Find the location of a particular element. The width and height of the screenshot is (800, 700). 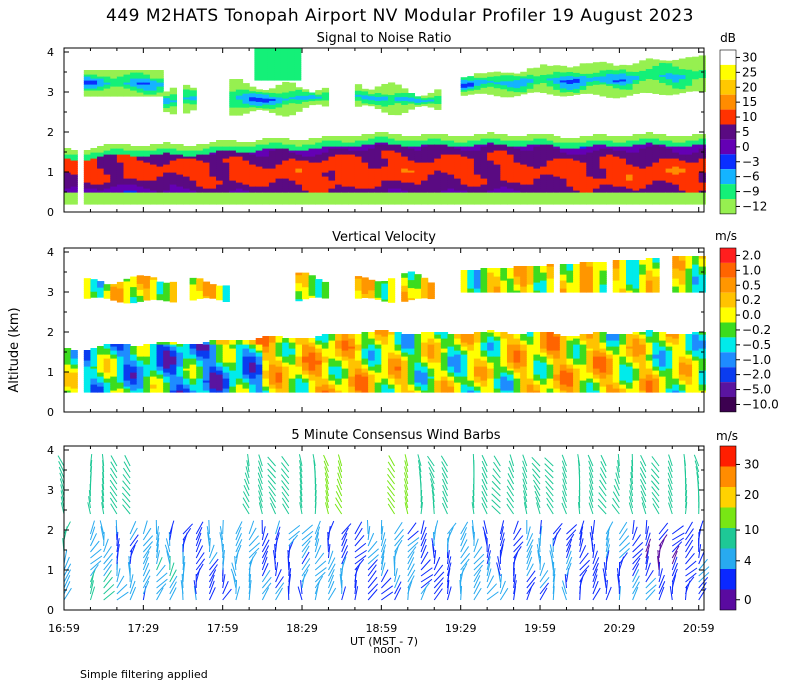

snr-colorbar-unit: dB is located at coordinates (728, 38).